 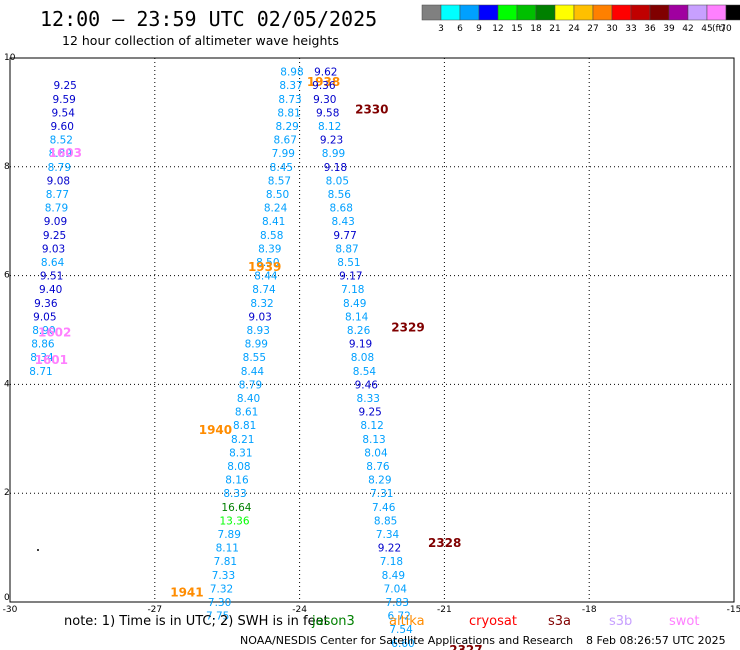 What do you see at coordinates (234, 521) in the screenshot?
I see `wave-height-point: 13.36` at bounding box center [234, 521].